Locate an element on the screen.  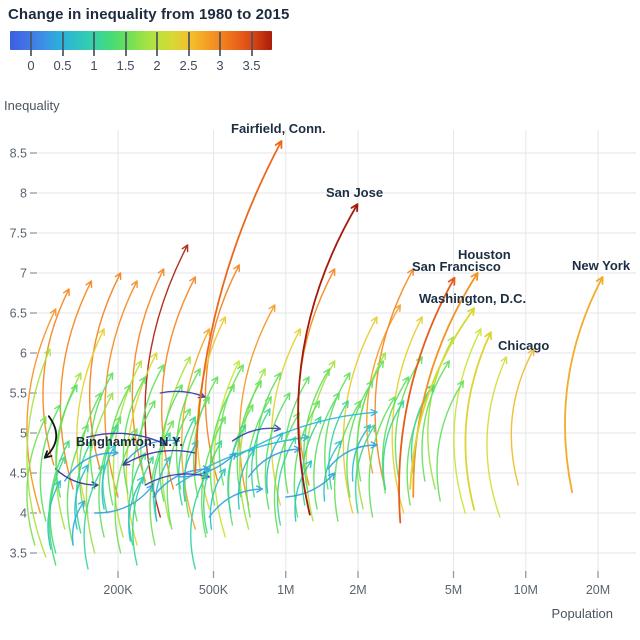
y-tick-label: 4.5 is located at coordinates (18, 474).